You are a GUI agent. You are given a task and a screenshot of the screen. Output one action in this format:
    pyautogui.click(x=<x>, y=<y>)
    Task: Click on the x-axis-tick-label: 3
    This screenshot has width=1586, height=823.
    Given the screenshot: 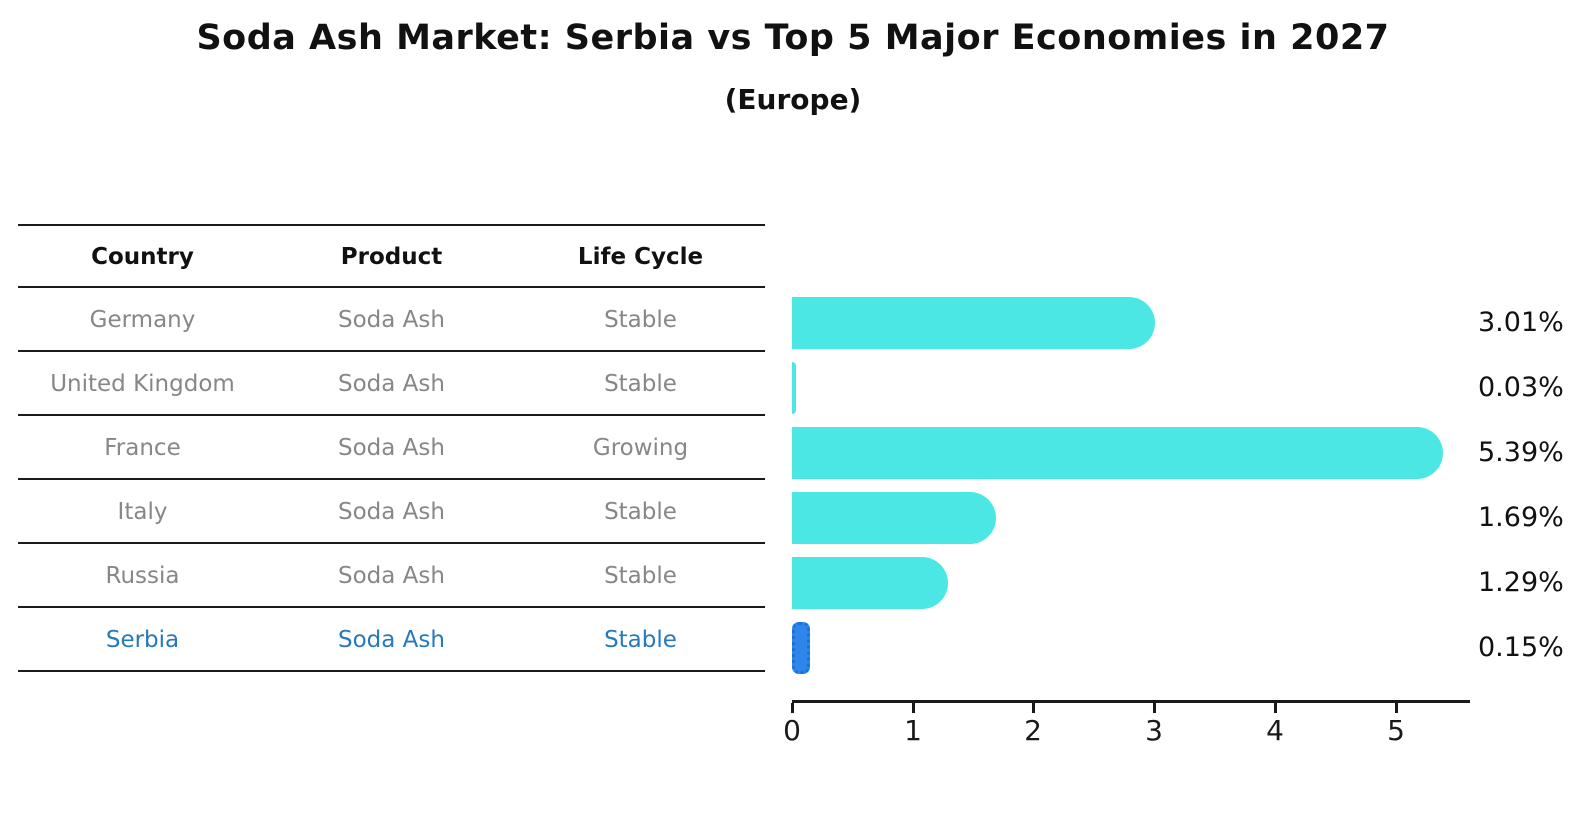 What is the action you would take?
    pyautogui.click(x=1154, y=730)
    